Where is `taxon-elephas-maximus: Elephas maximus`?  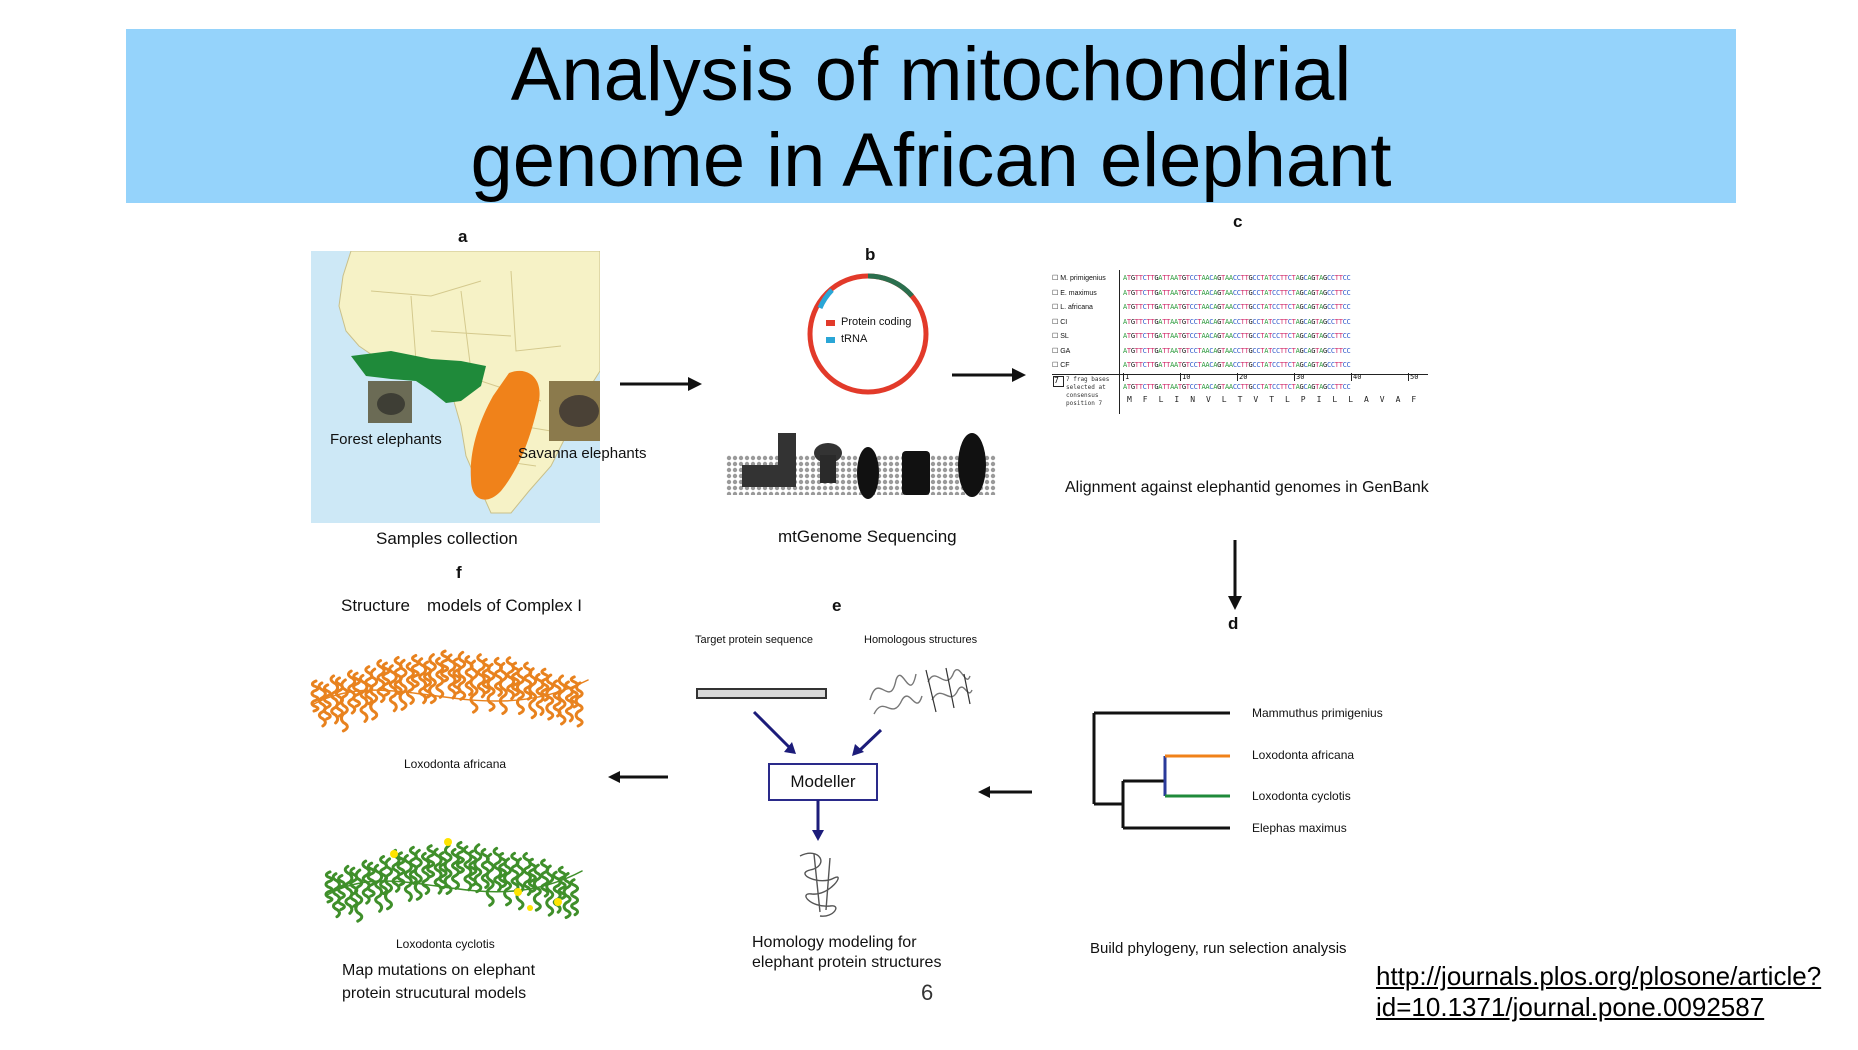
taxon-elephas-maximus: Elephas maximus is located at coordinates (1299, 828).